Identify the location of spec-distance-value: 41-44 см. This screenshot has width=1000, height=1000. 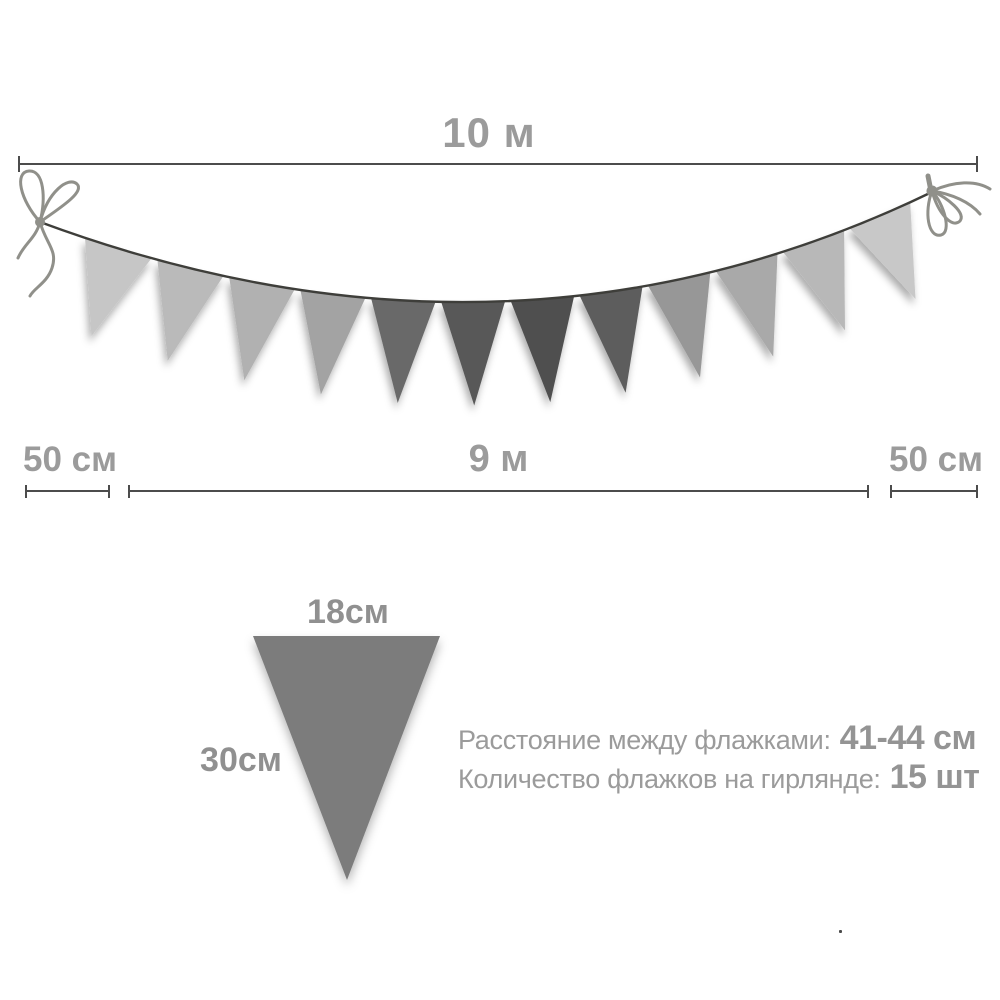
(908, 738).